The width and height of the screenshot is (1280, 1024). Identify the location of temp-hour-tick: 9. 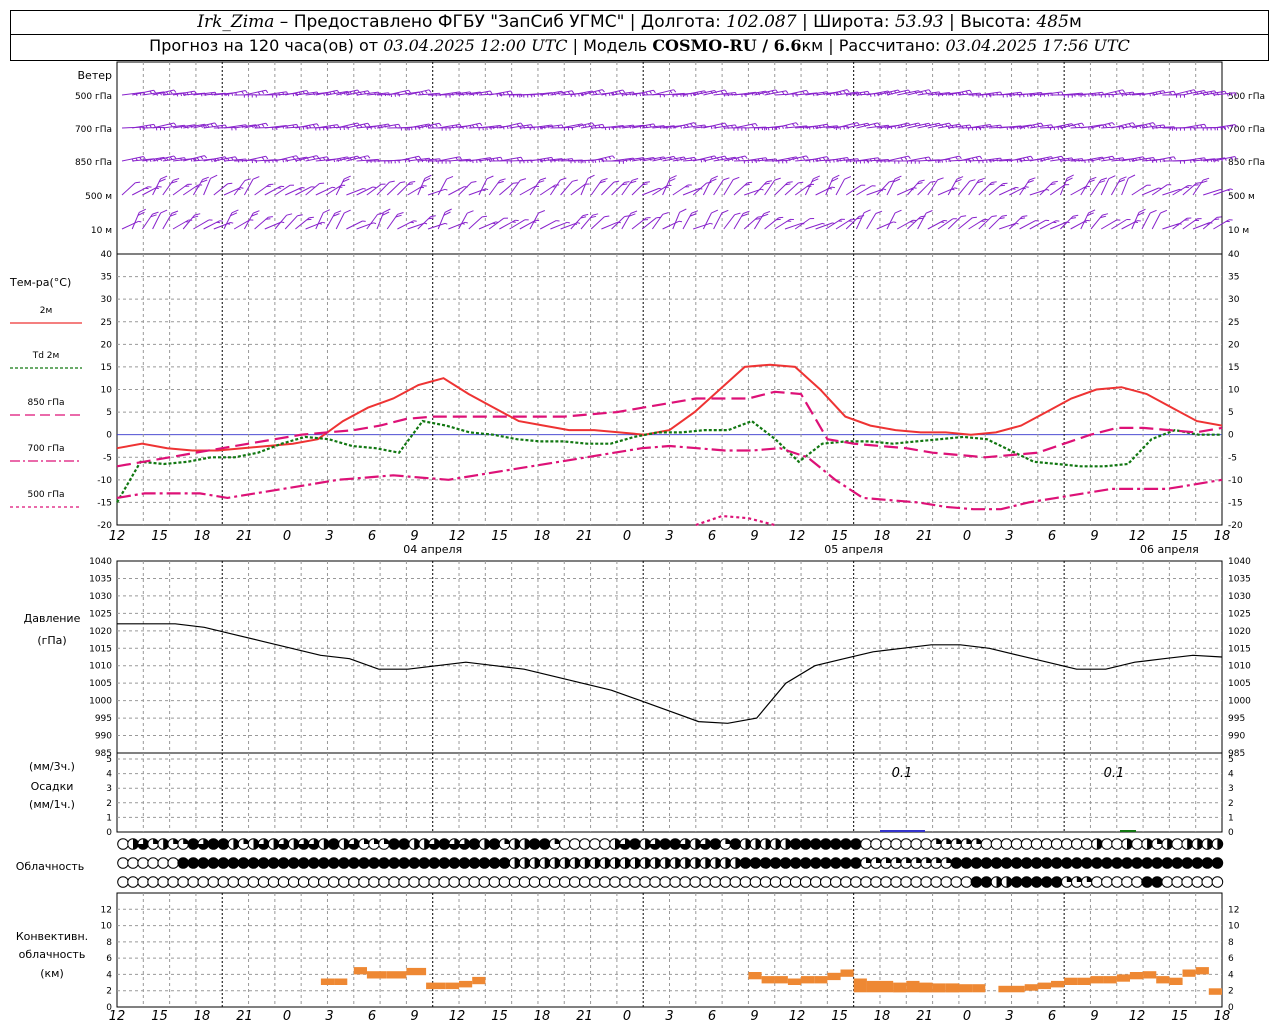
(1094, 536).